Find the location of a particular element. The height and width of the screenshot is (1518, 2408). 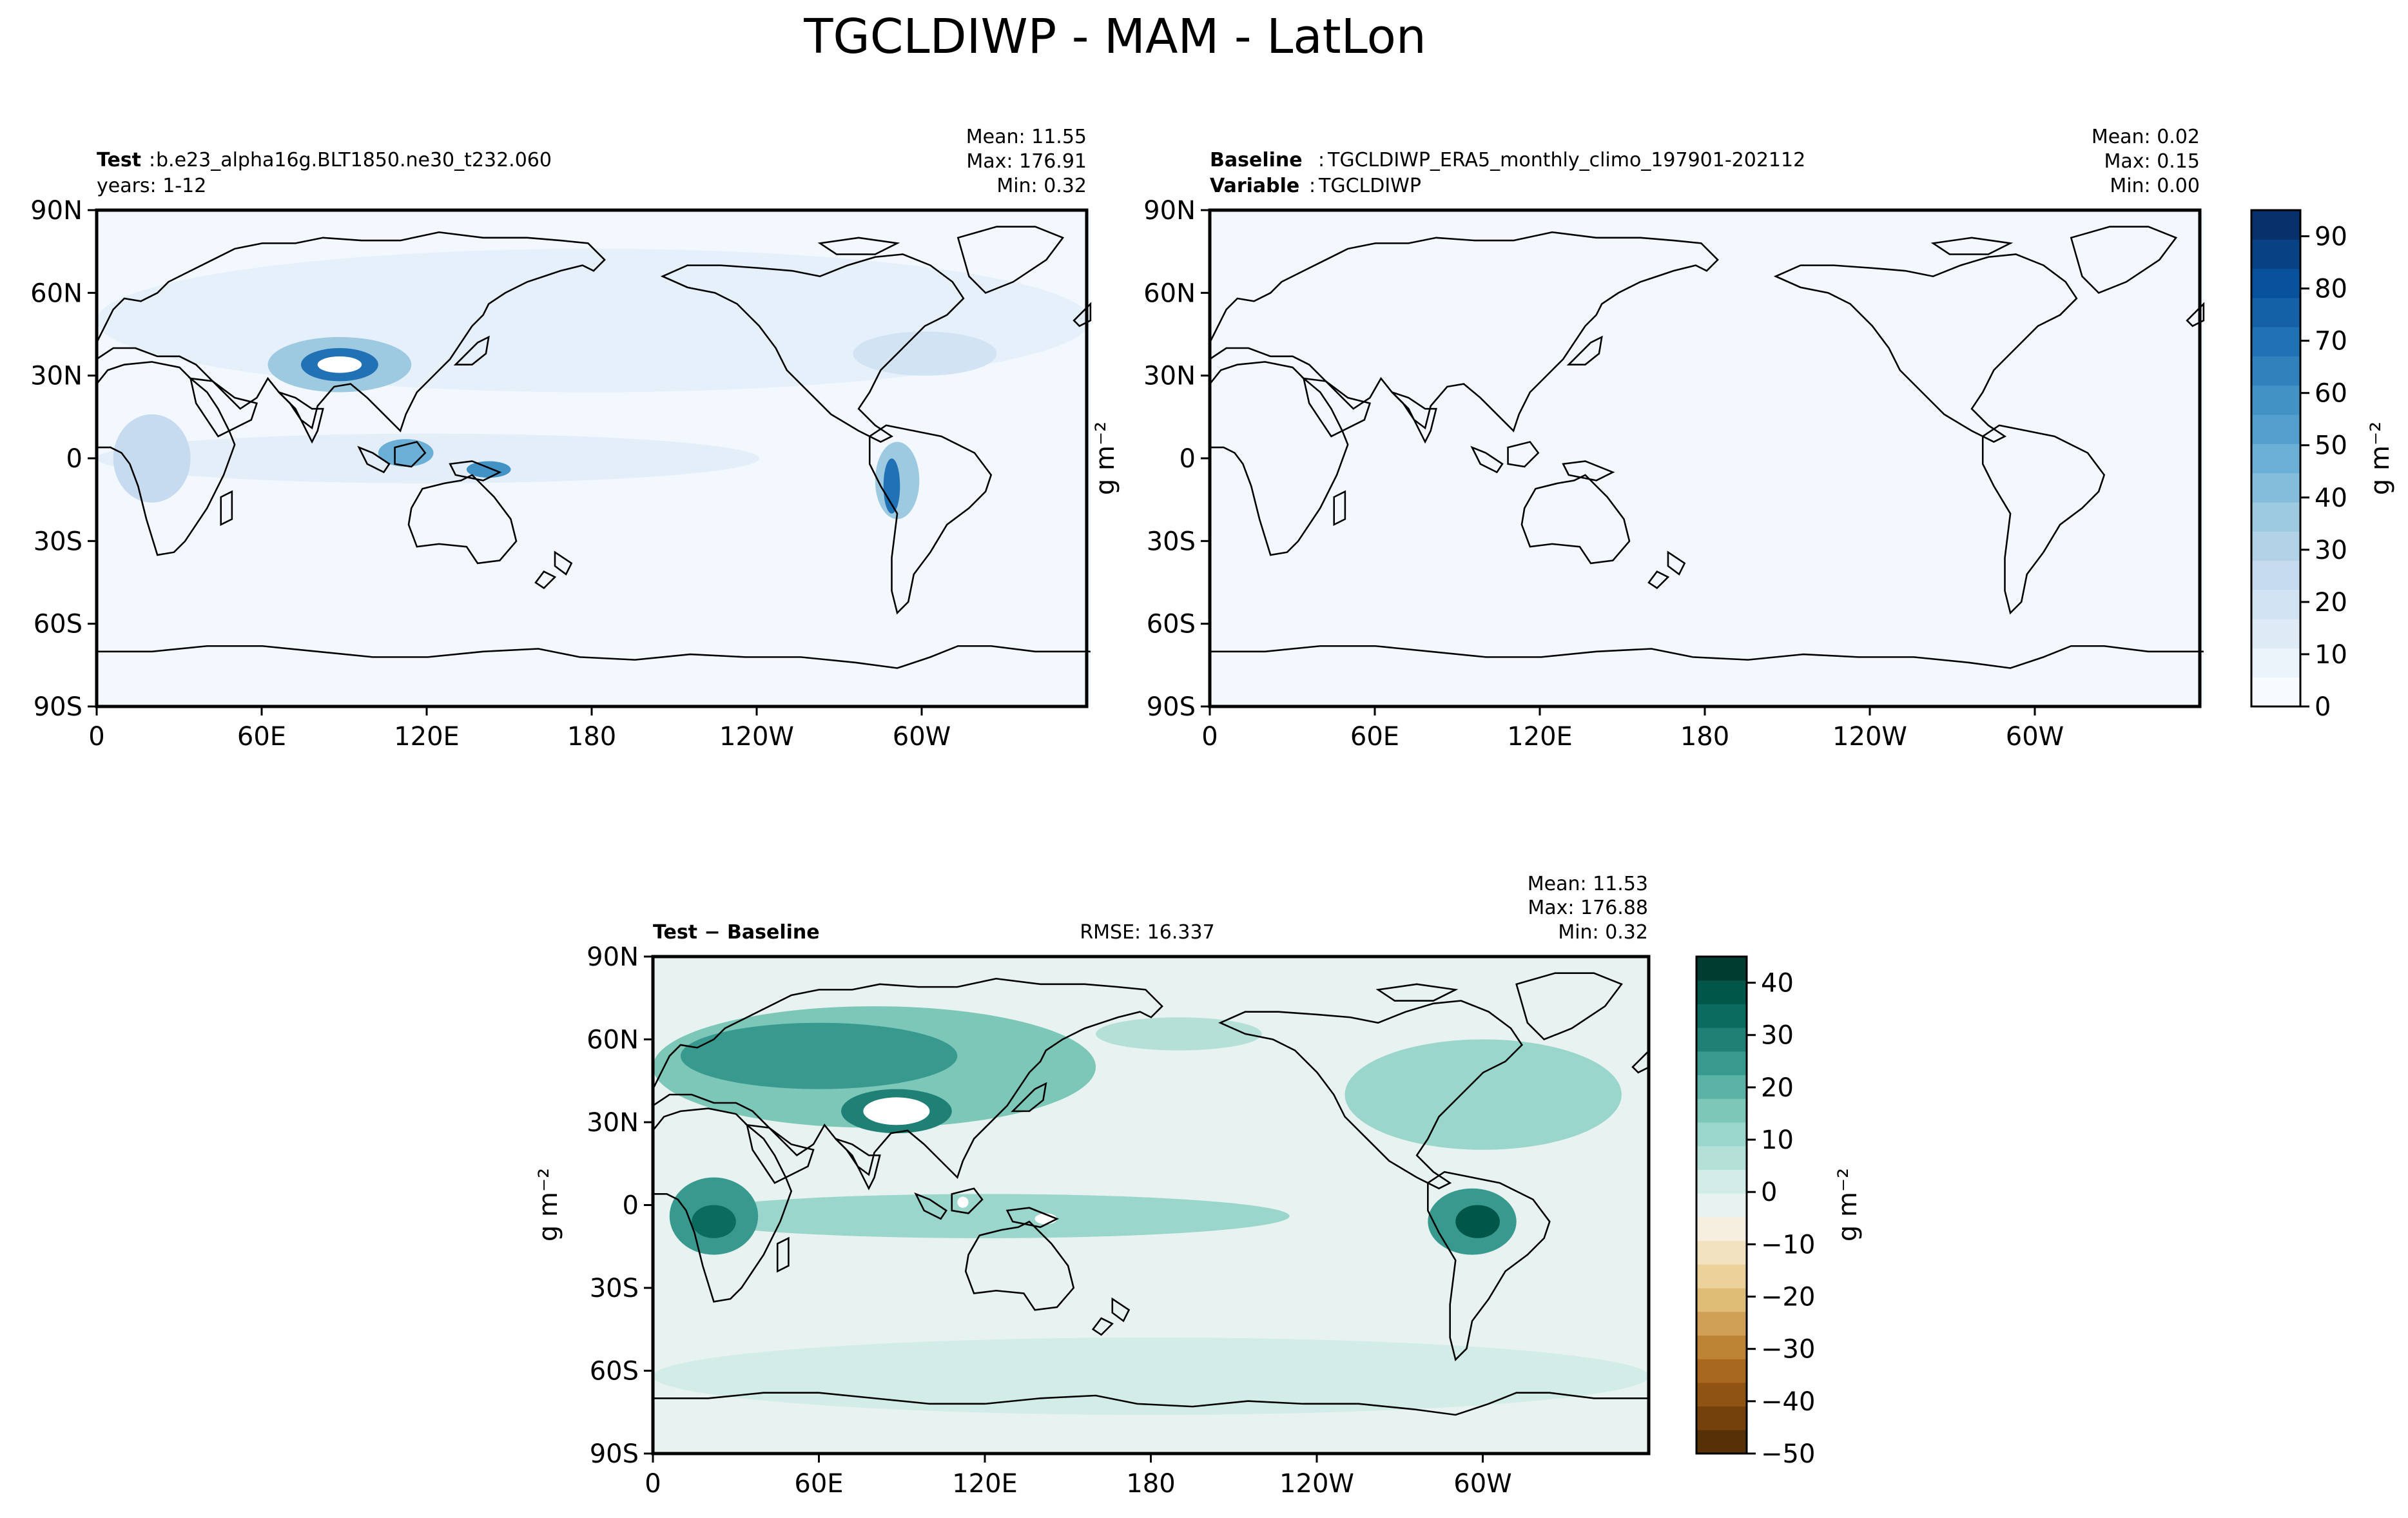

colorbar-tick-label: 60 is located at coordinates (2331, 394).